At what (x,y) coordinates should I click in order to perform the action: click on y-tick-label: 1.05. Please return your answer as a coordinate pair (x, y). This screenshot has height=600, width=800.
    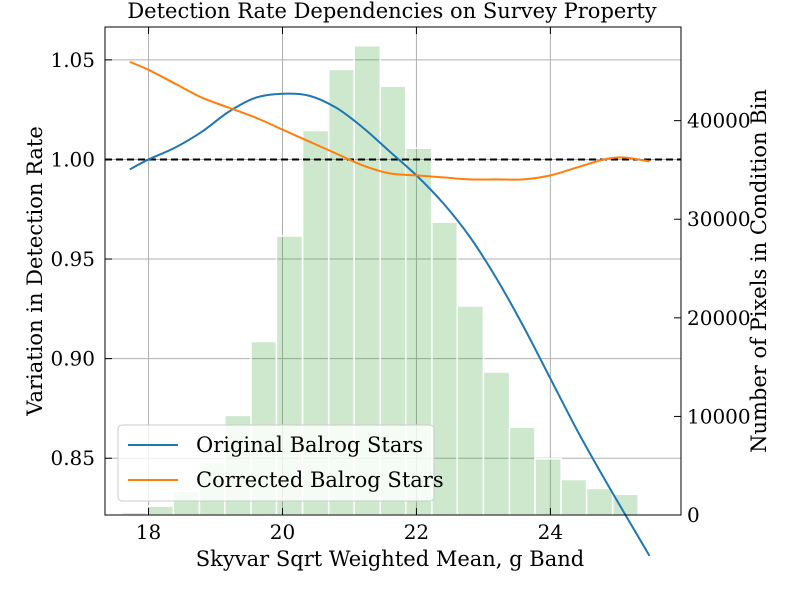
    Looking at the image, I should click on (72, 60).